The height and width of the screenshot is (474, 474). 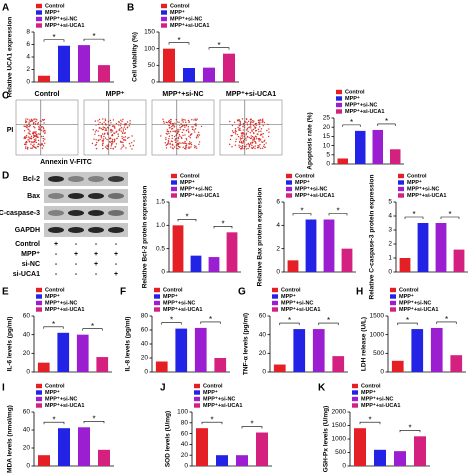 What do you see at coordinates (417, 176) in the screenshot?
I see `legend-label: Control` at bounding box center [417, 176].